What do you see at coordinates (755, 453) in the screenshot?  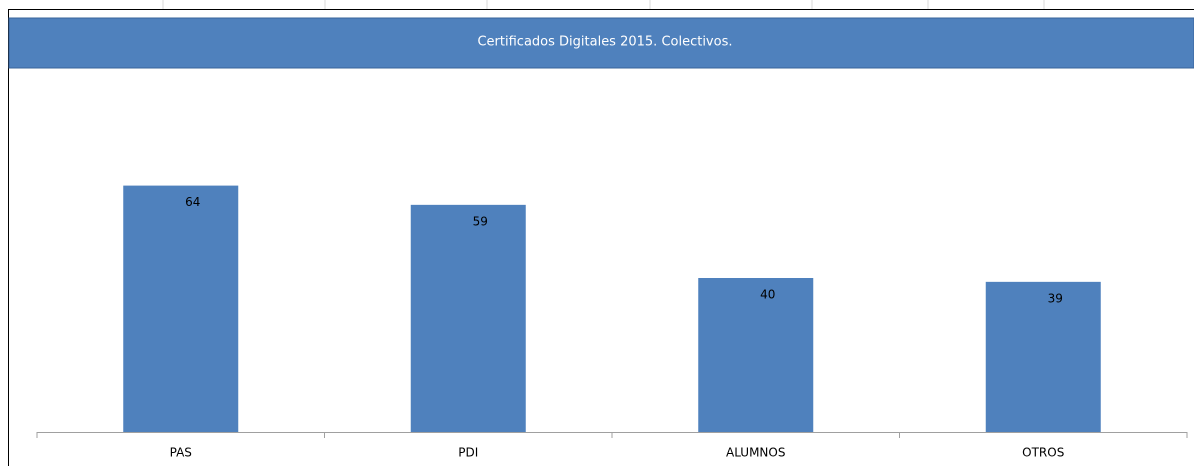 I see `x-tick-label: ALUMNOS` at bounding box center [755, 453].